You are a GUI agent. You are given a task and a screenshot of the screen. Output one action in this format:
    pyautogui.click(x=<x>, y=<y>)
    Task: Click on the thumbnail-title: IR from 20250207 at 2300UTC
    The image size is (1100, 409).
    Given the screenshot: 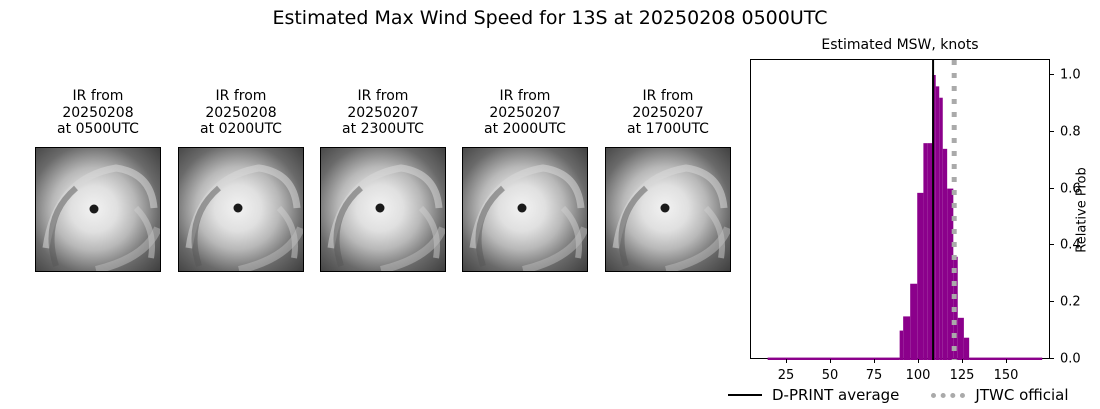 What is the action you would take?
    pyautogui.click(x=383, y=114)
    